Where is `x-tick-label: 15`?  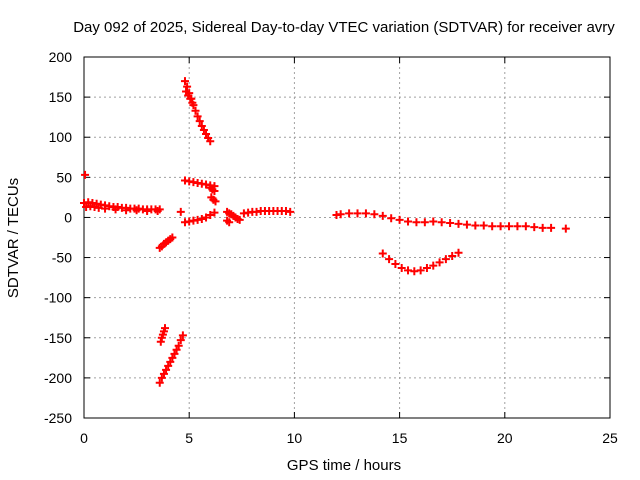
x-tick-label: 15 is located at coordinates (400, 438).